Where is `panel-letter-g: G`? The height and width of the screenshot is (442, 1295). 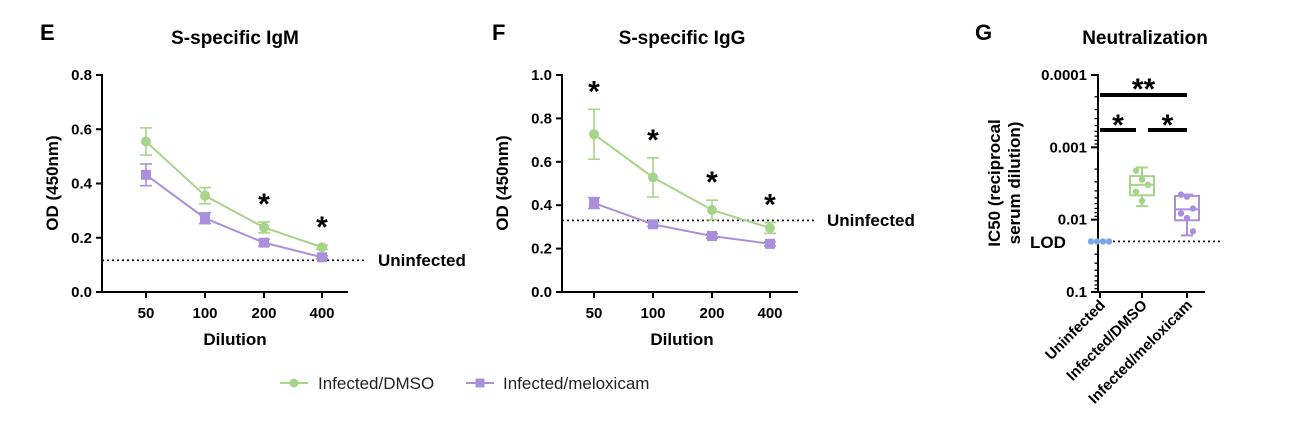
panel-letter-g: G is located at coordinates (983, 32).